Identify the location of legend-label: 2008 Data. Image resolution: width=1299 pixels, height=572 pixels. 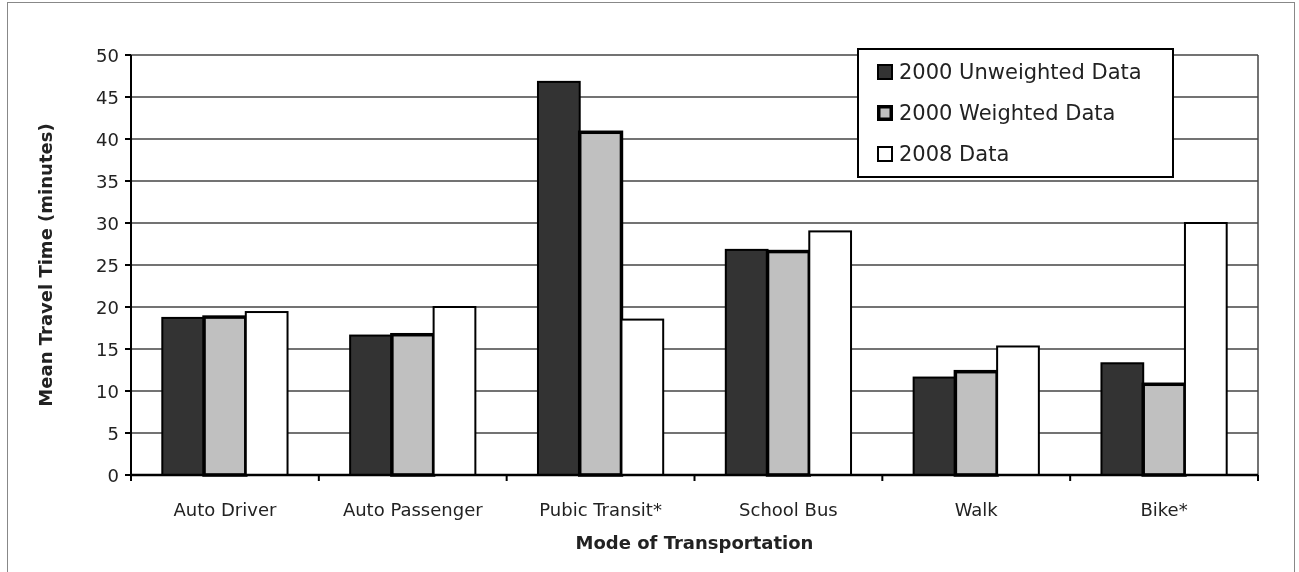
(954, 154).